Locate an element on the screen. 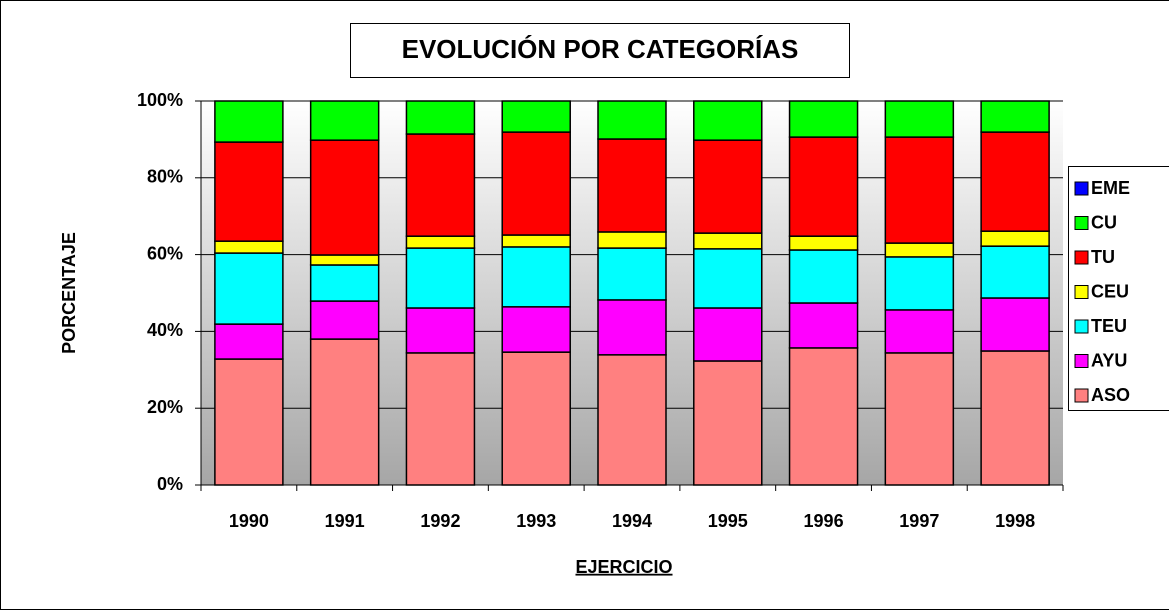 The width and height of the screenshot is (1169, 610). x-tick-label: 1991 is located at coordinates (345, 521).